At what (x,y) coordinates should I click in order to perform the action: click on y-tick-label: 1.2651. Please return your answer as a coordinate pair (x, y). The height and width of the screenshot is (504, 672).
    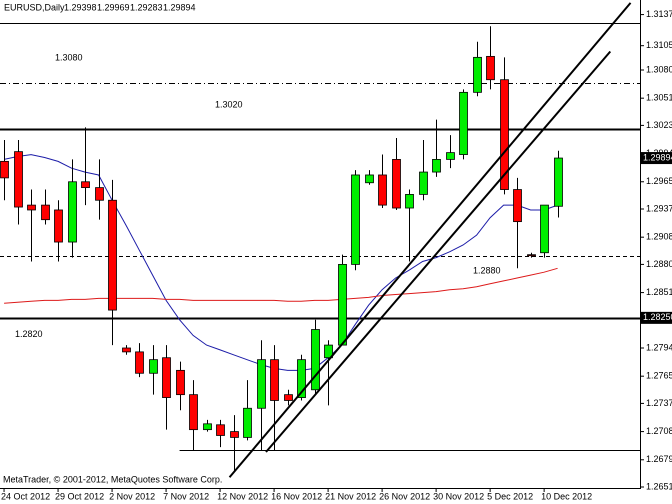
    Looking at the image, I should click on (659, 486).